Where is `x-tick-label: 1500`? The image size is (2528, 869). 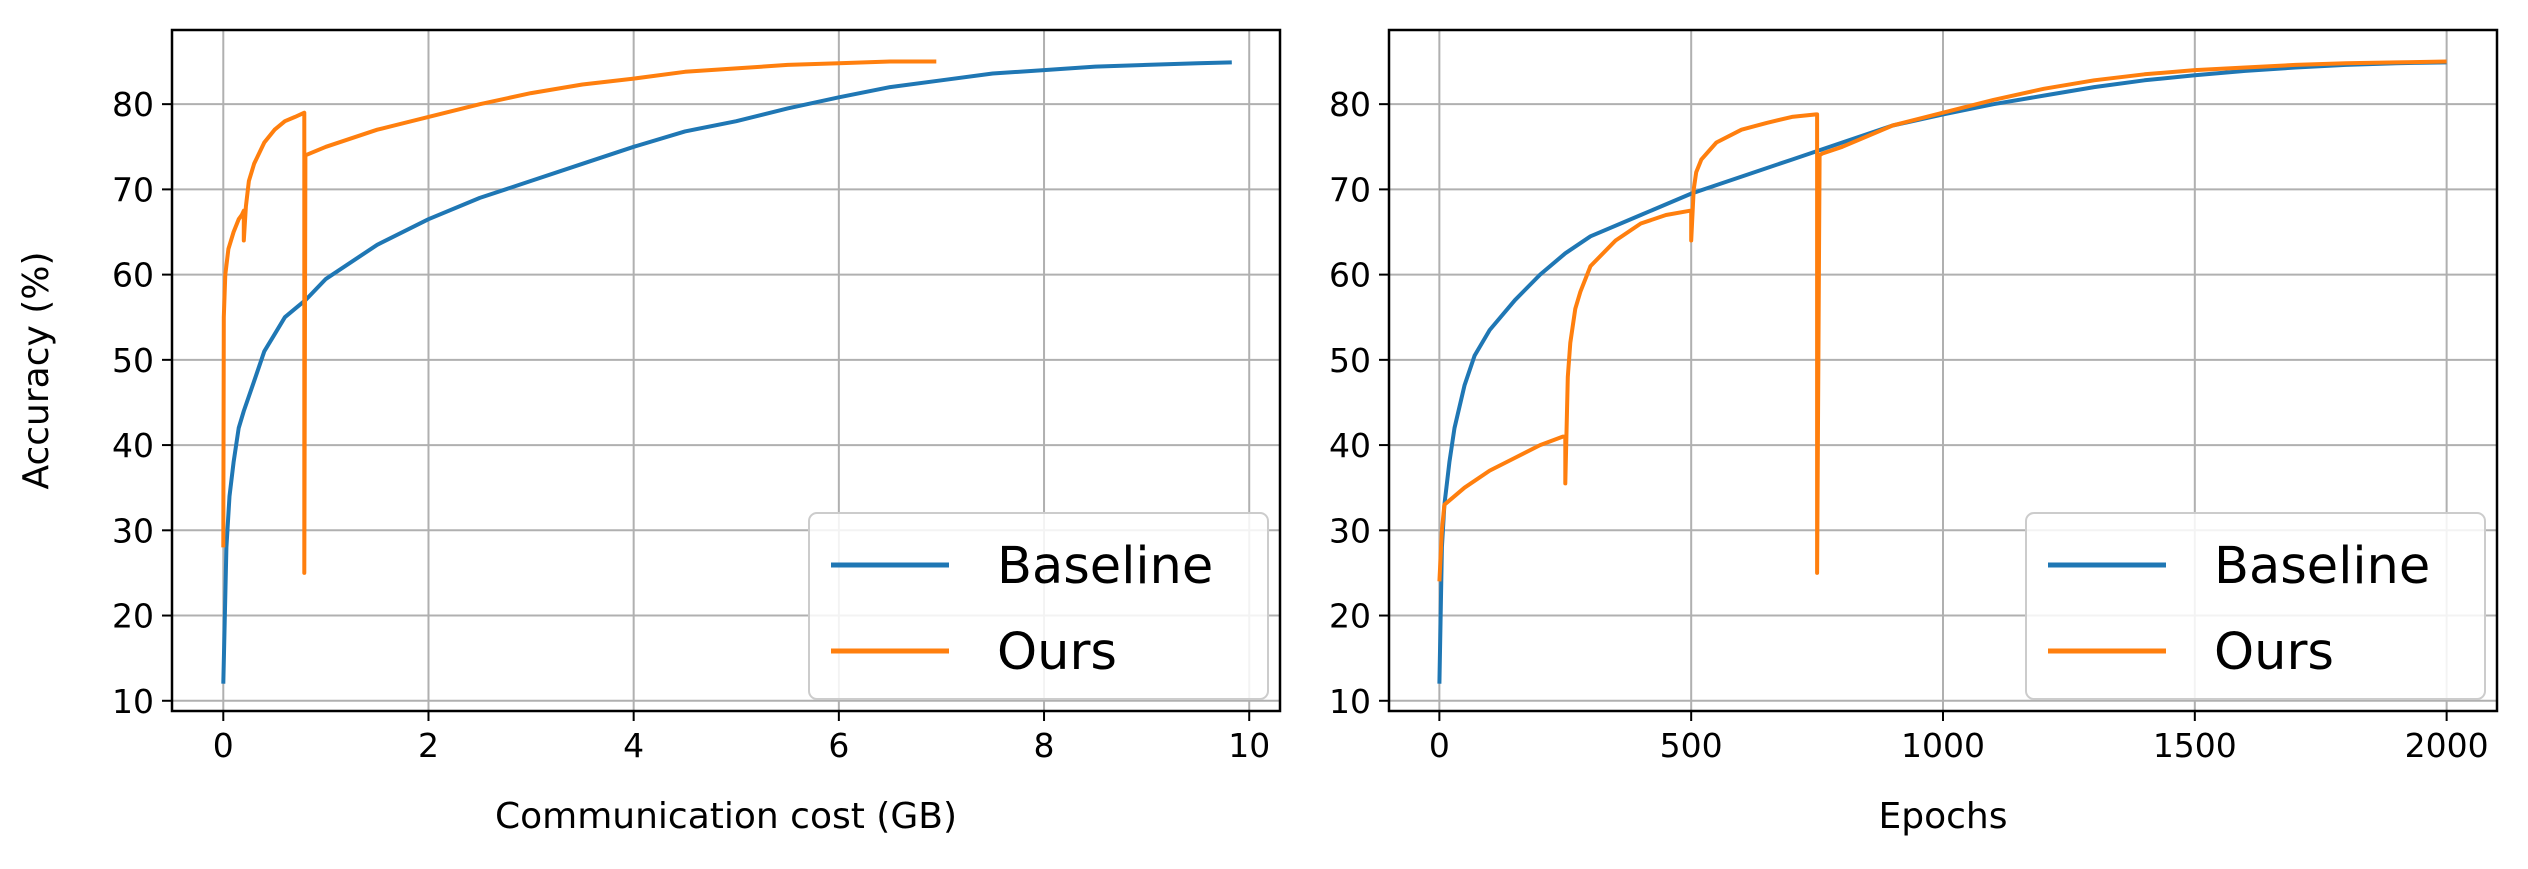
x-tick-label: 1500 is located at coordinates (2195, 745).